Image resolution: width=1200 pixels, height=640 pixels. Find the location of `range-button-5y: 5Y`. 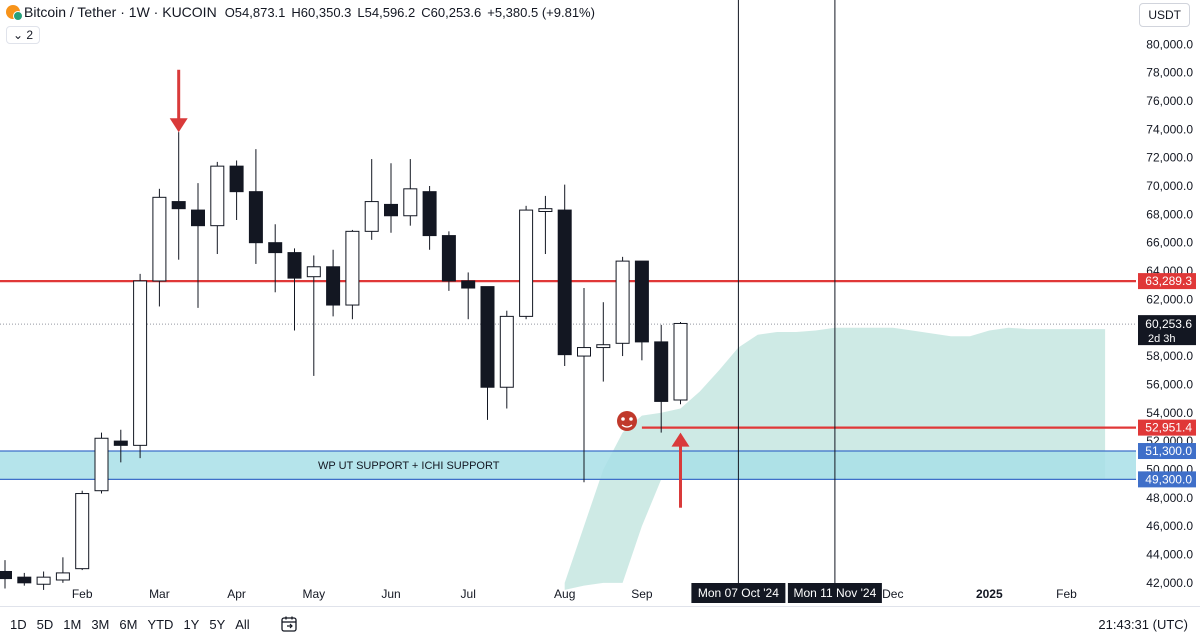

range-button-5y: 5Y is located at coordinates (217, 624).